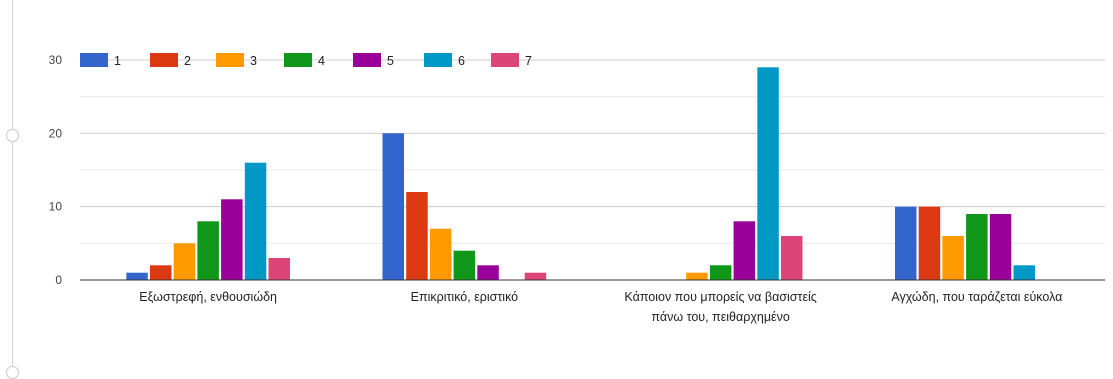 The width and height of the screenshot is (1113, 379). I want to click on y-tick-label: 30, so click(56, 60).